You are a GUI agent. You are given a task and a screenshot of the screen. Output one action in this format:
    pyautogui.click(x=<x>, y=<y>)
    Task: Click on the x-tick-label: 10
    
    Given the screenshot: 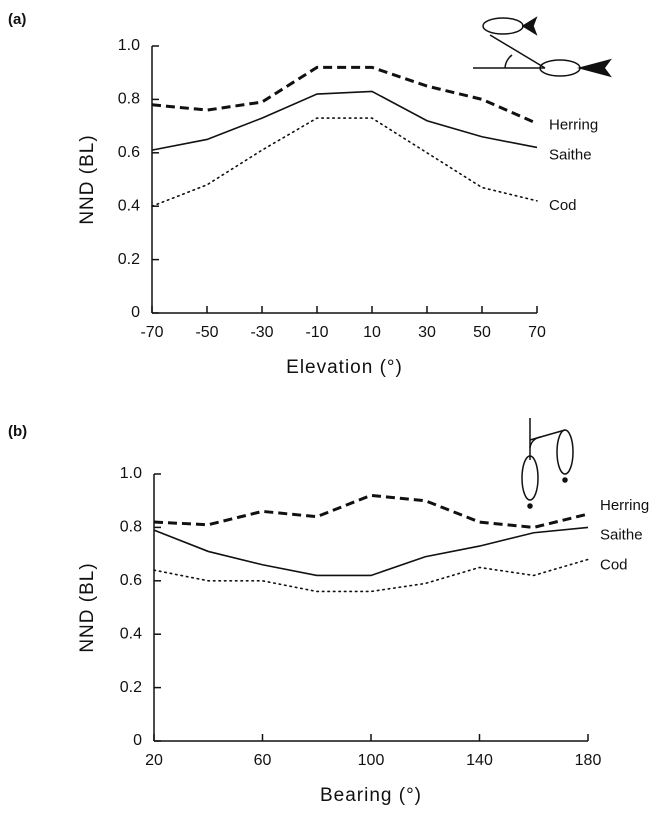 What is the action you would take?
    pyautogui.click(x=372, y=332)
    